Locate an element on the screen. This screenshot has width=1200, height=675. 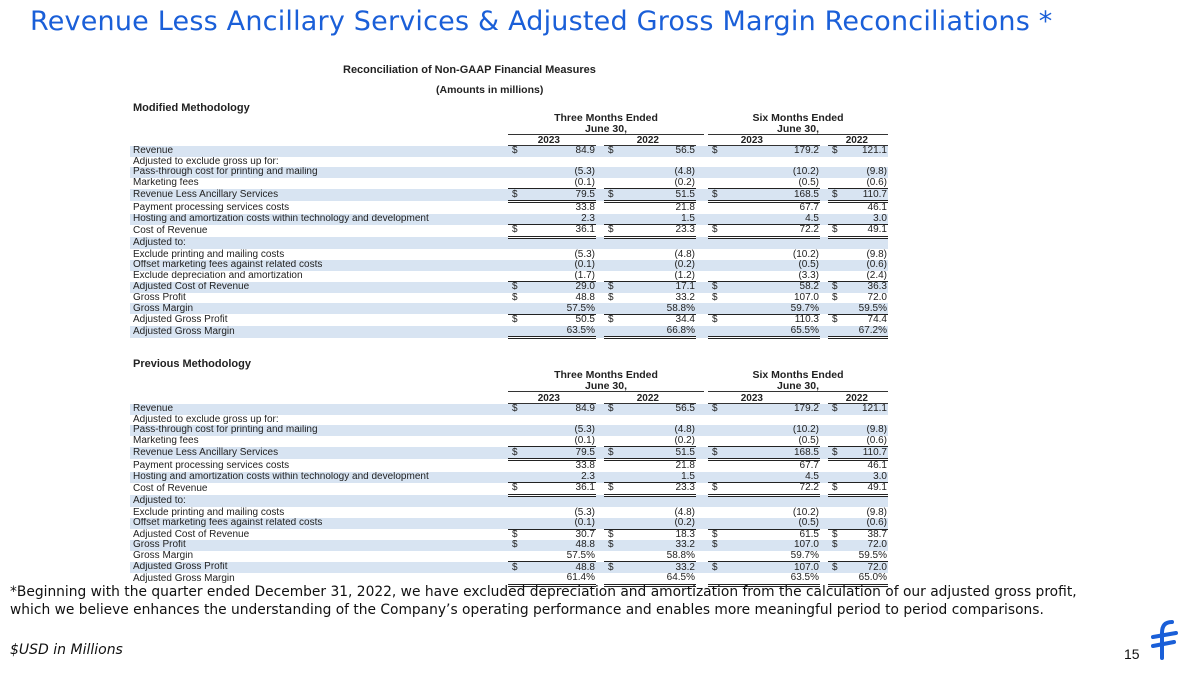
amount-cell: 65.5% is located at coordinates (774, 332).